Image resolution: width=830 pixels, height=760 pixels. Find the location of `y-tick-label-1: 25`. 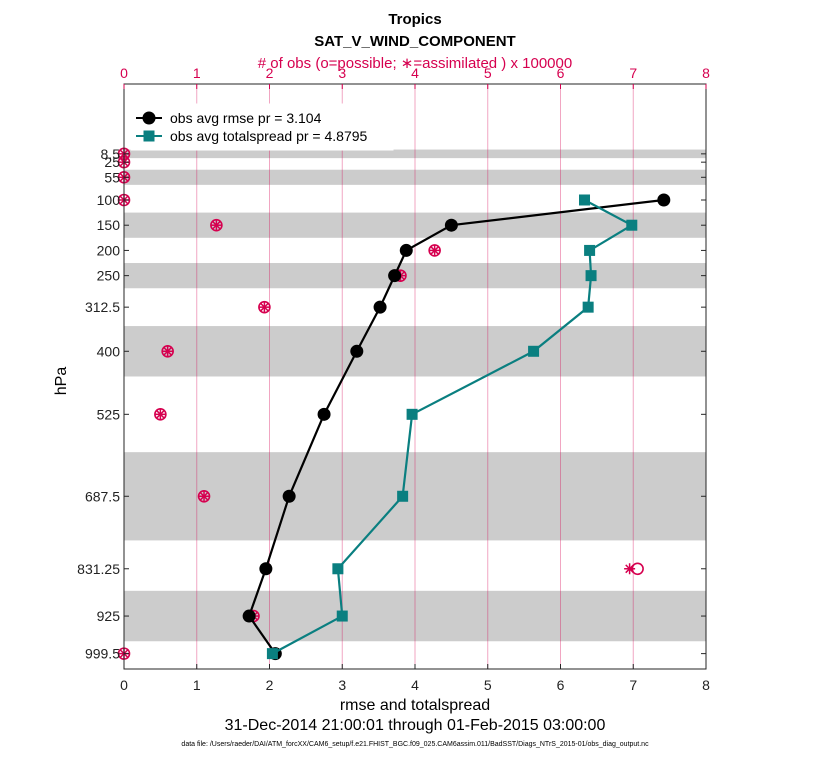

y-tick-label-1: 25 is located at coordinates (112, 162).